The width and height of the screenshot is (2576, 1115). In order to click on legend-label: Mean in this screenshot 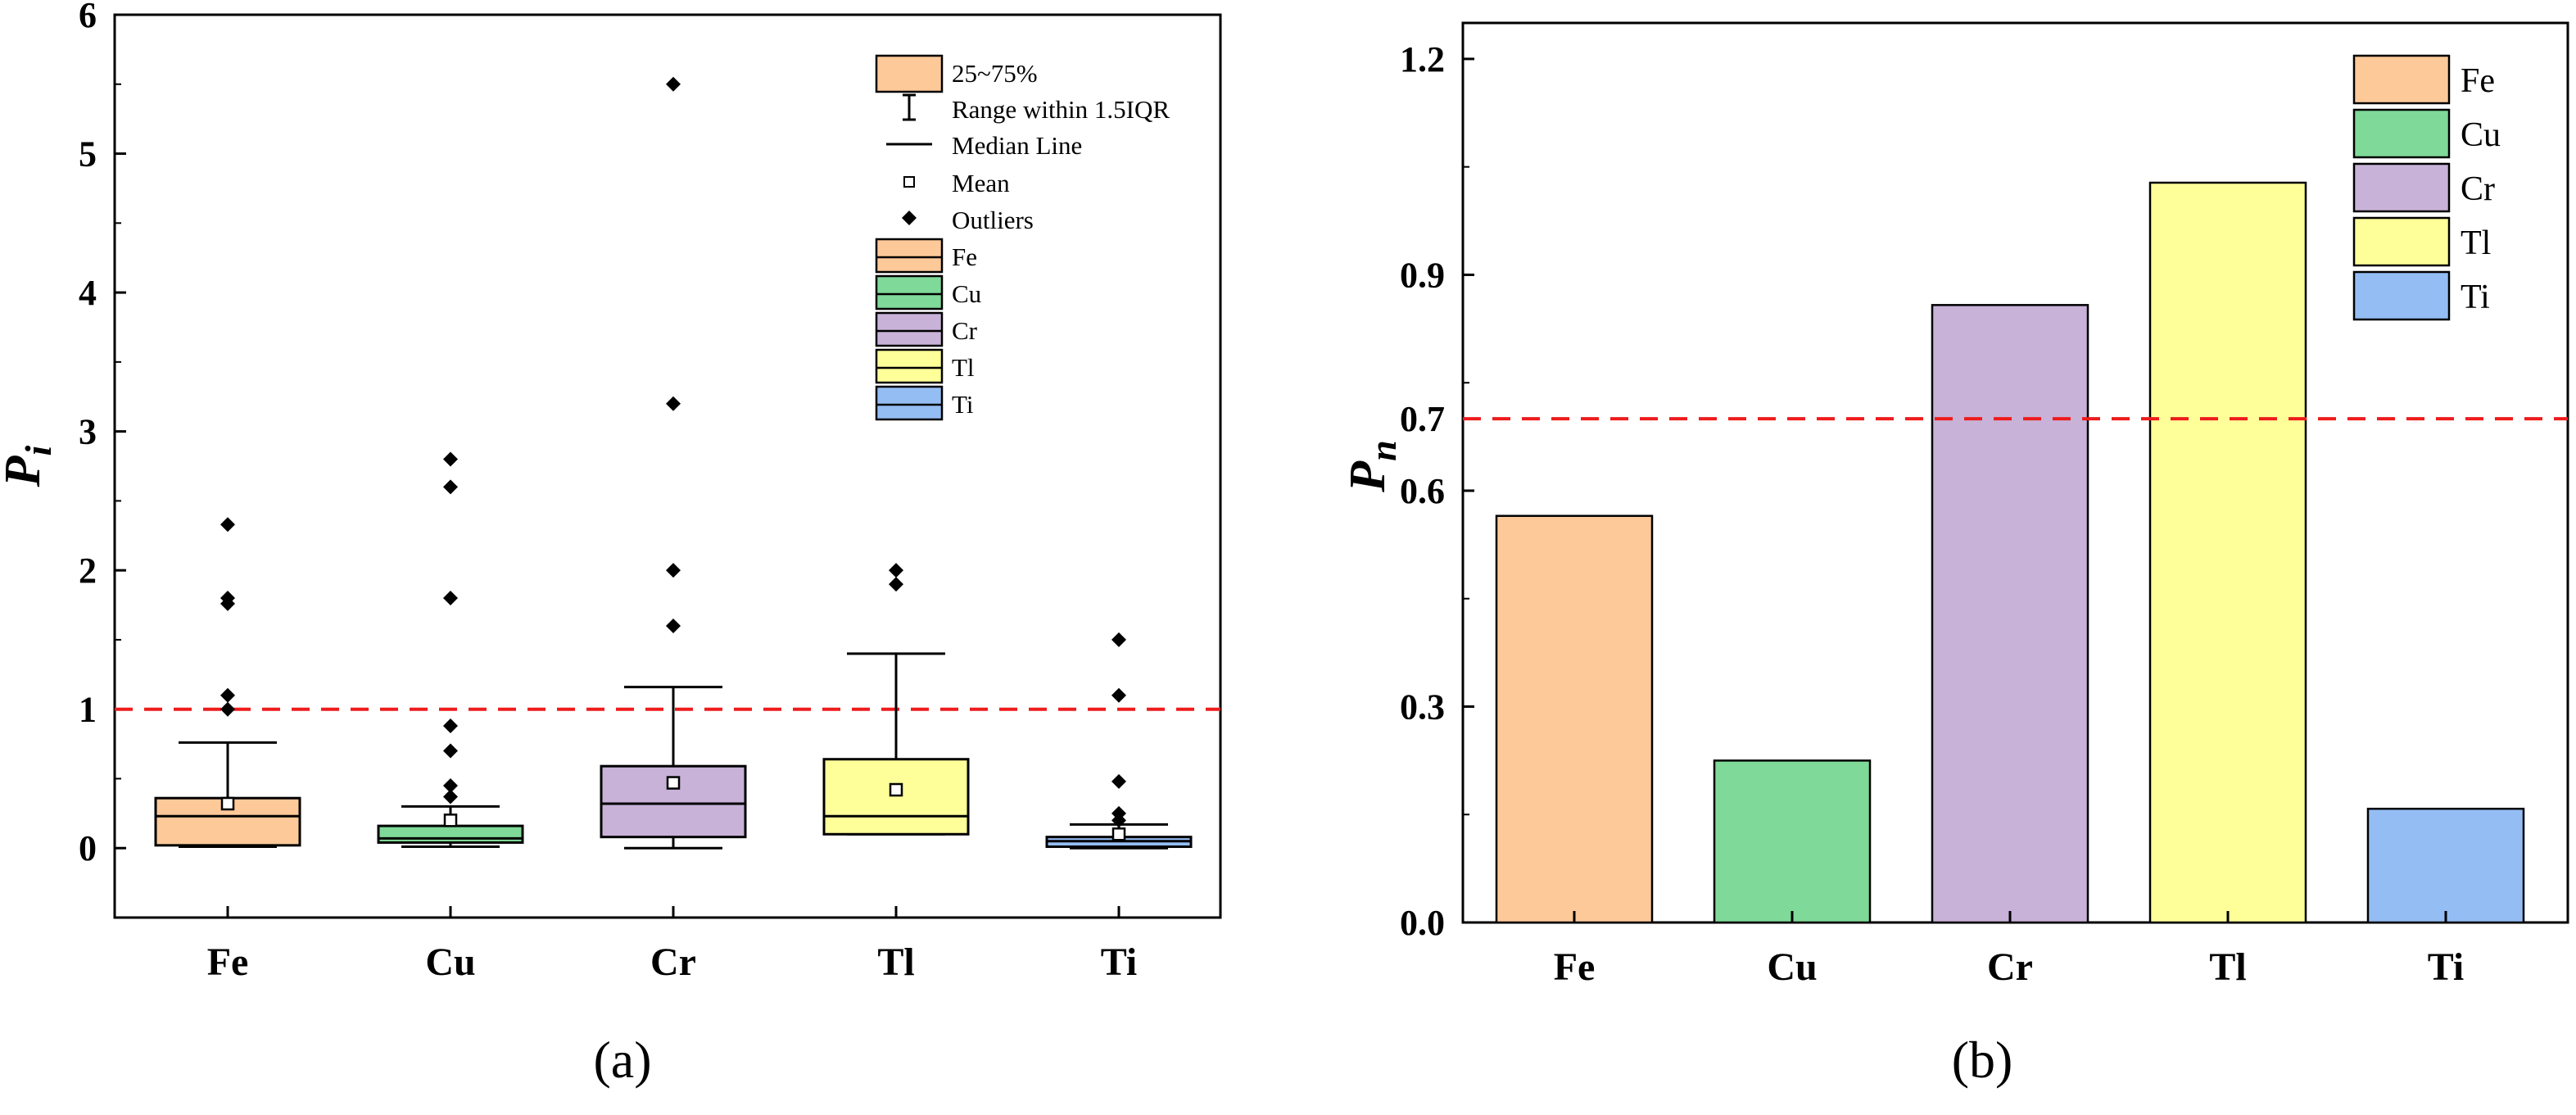, I will do `click(981, 183)`.